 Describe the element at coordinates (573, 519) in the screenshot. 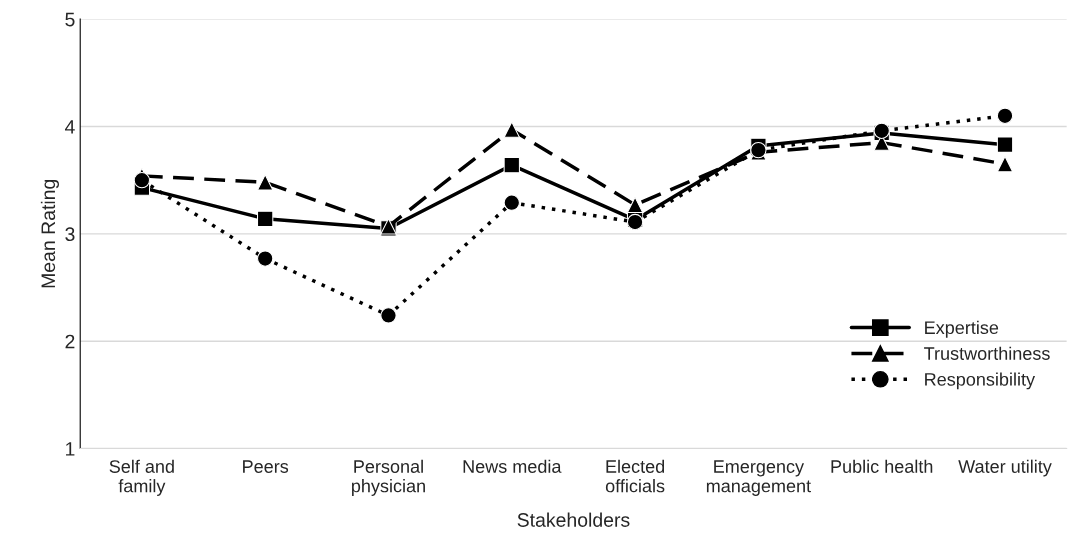

I see `x-axis-title: Stakeholders` at that location.